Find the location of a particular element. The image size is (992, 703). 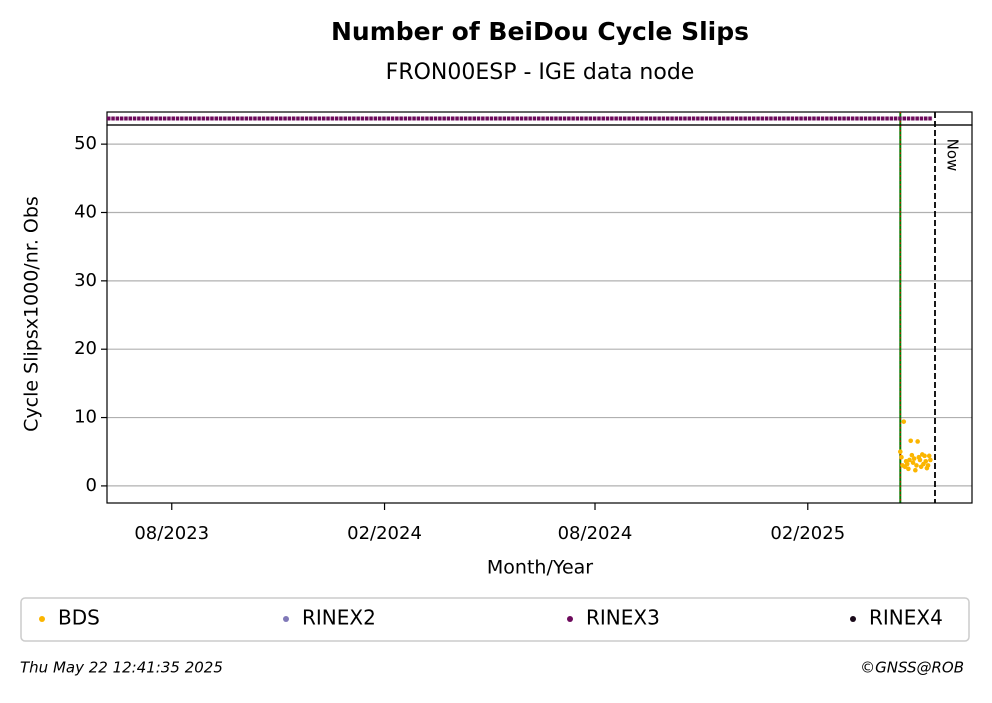

timestamp: Thu May 22 12:41:35 2025 is located at coordinates (121, 668).